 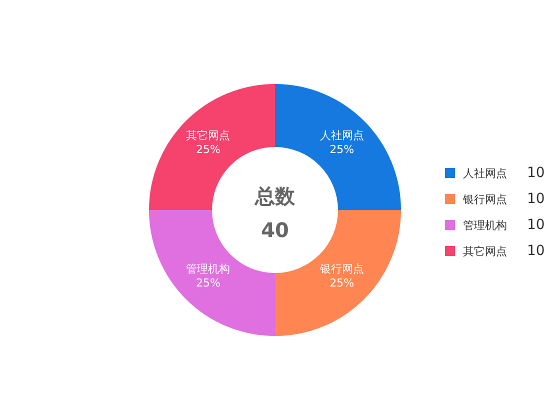 I want to click on legend-label: 银行网点, so click(x=485, y=199).